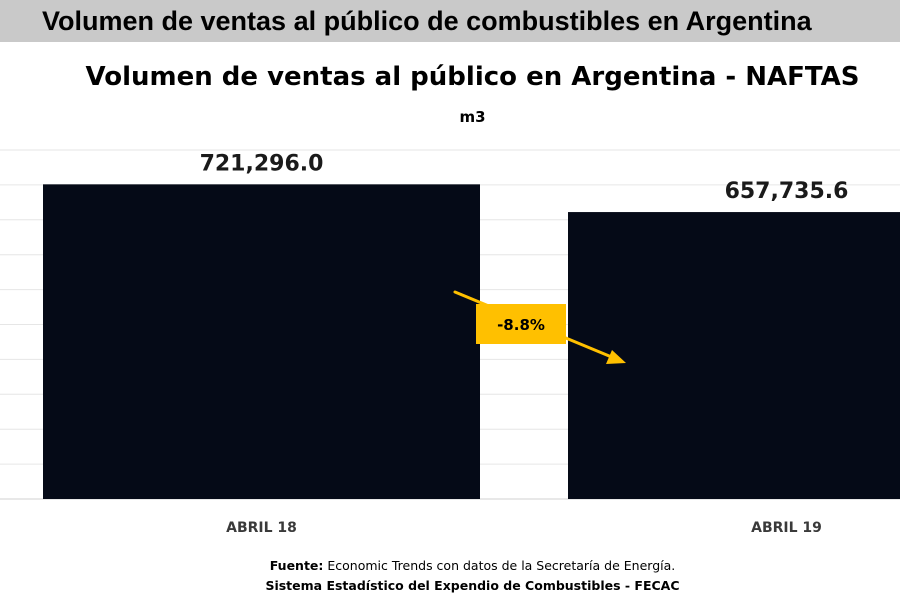 This screenshot has width=900, height=600. I want to click on change-badge, so click(521, 324).